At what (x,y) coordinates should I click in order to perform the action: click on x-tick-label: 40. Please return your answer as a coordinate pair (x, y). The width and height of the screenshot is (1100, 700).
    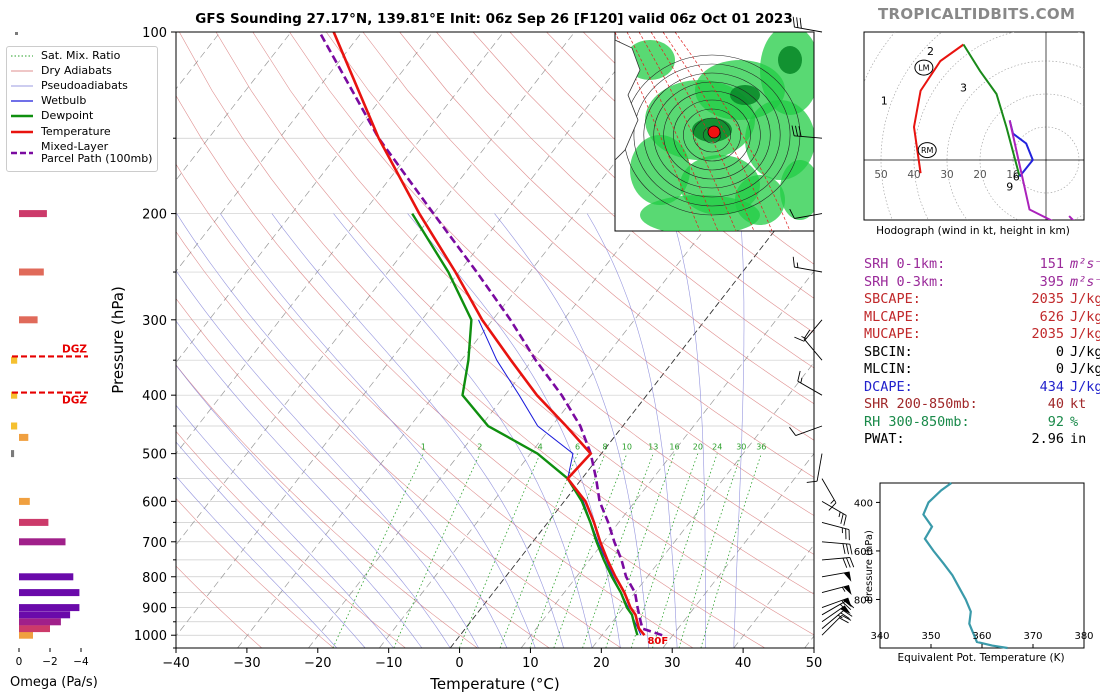
    Looking at the image, I should click on (743, 663).